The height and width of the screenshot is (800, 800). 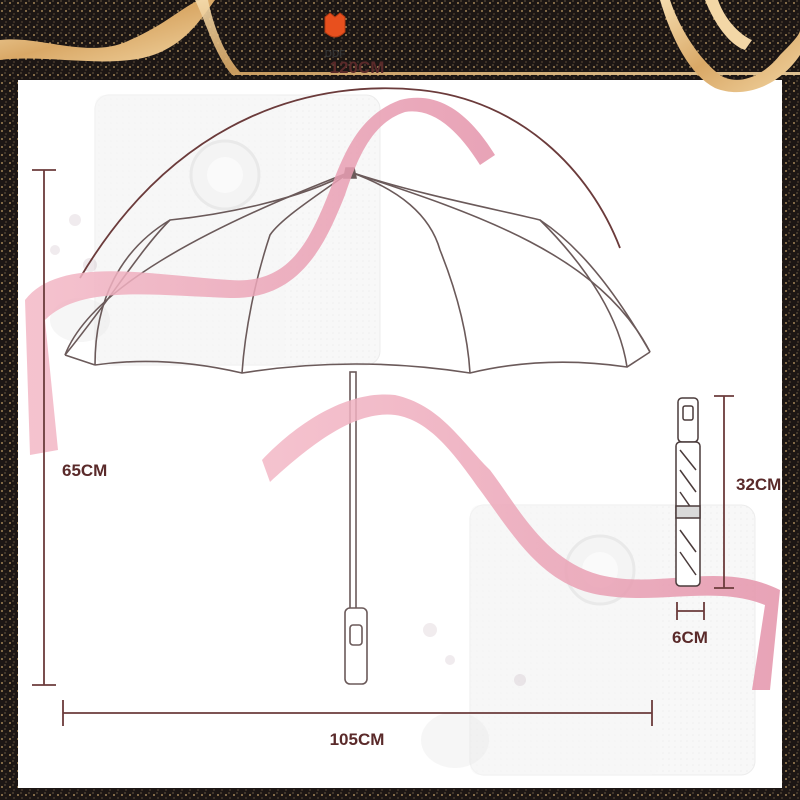 What do you see at coordinates (690, 637) in the screenshot?
I see `folded-diameter-label: 6CM` at bounding box center [690, 637].